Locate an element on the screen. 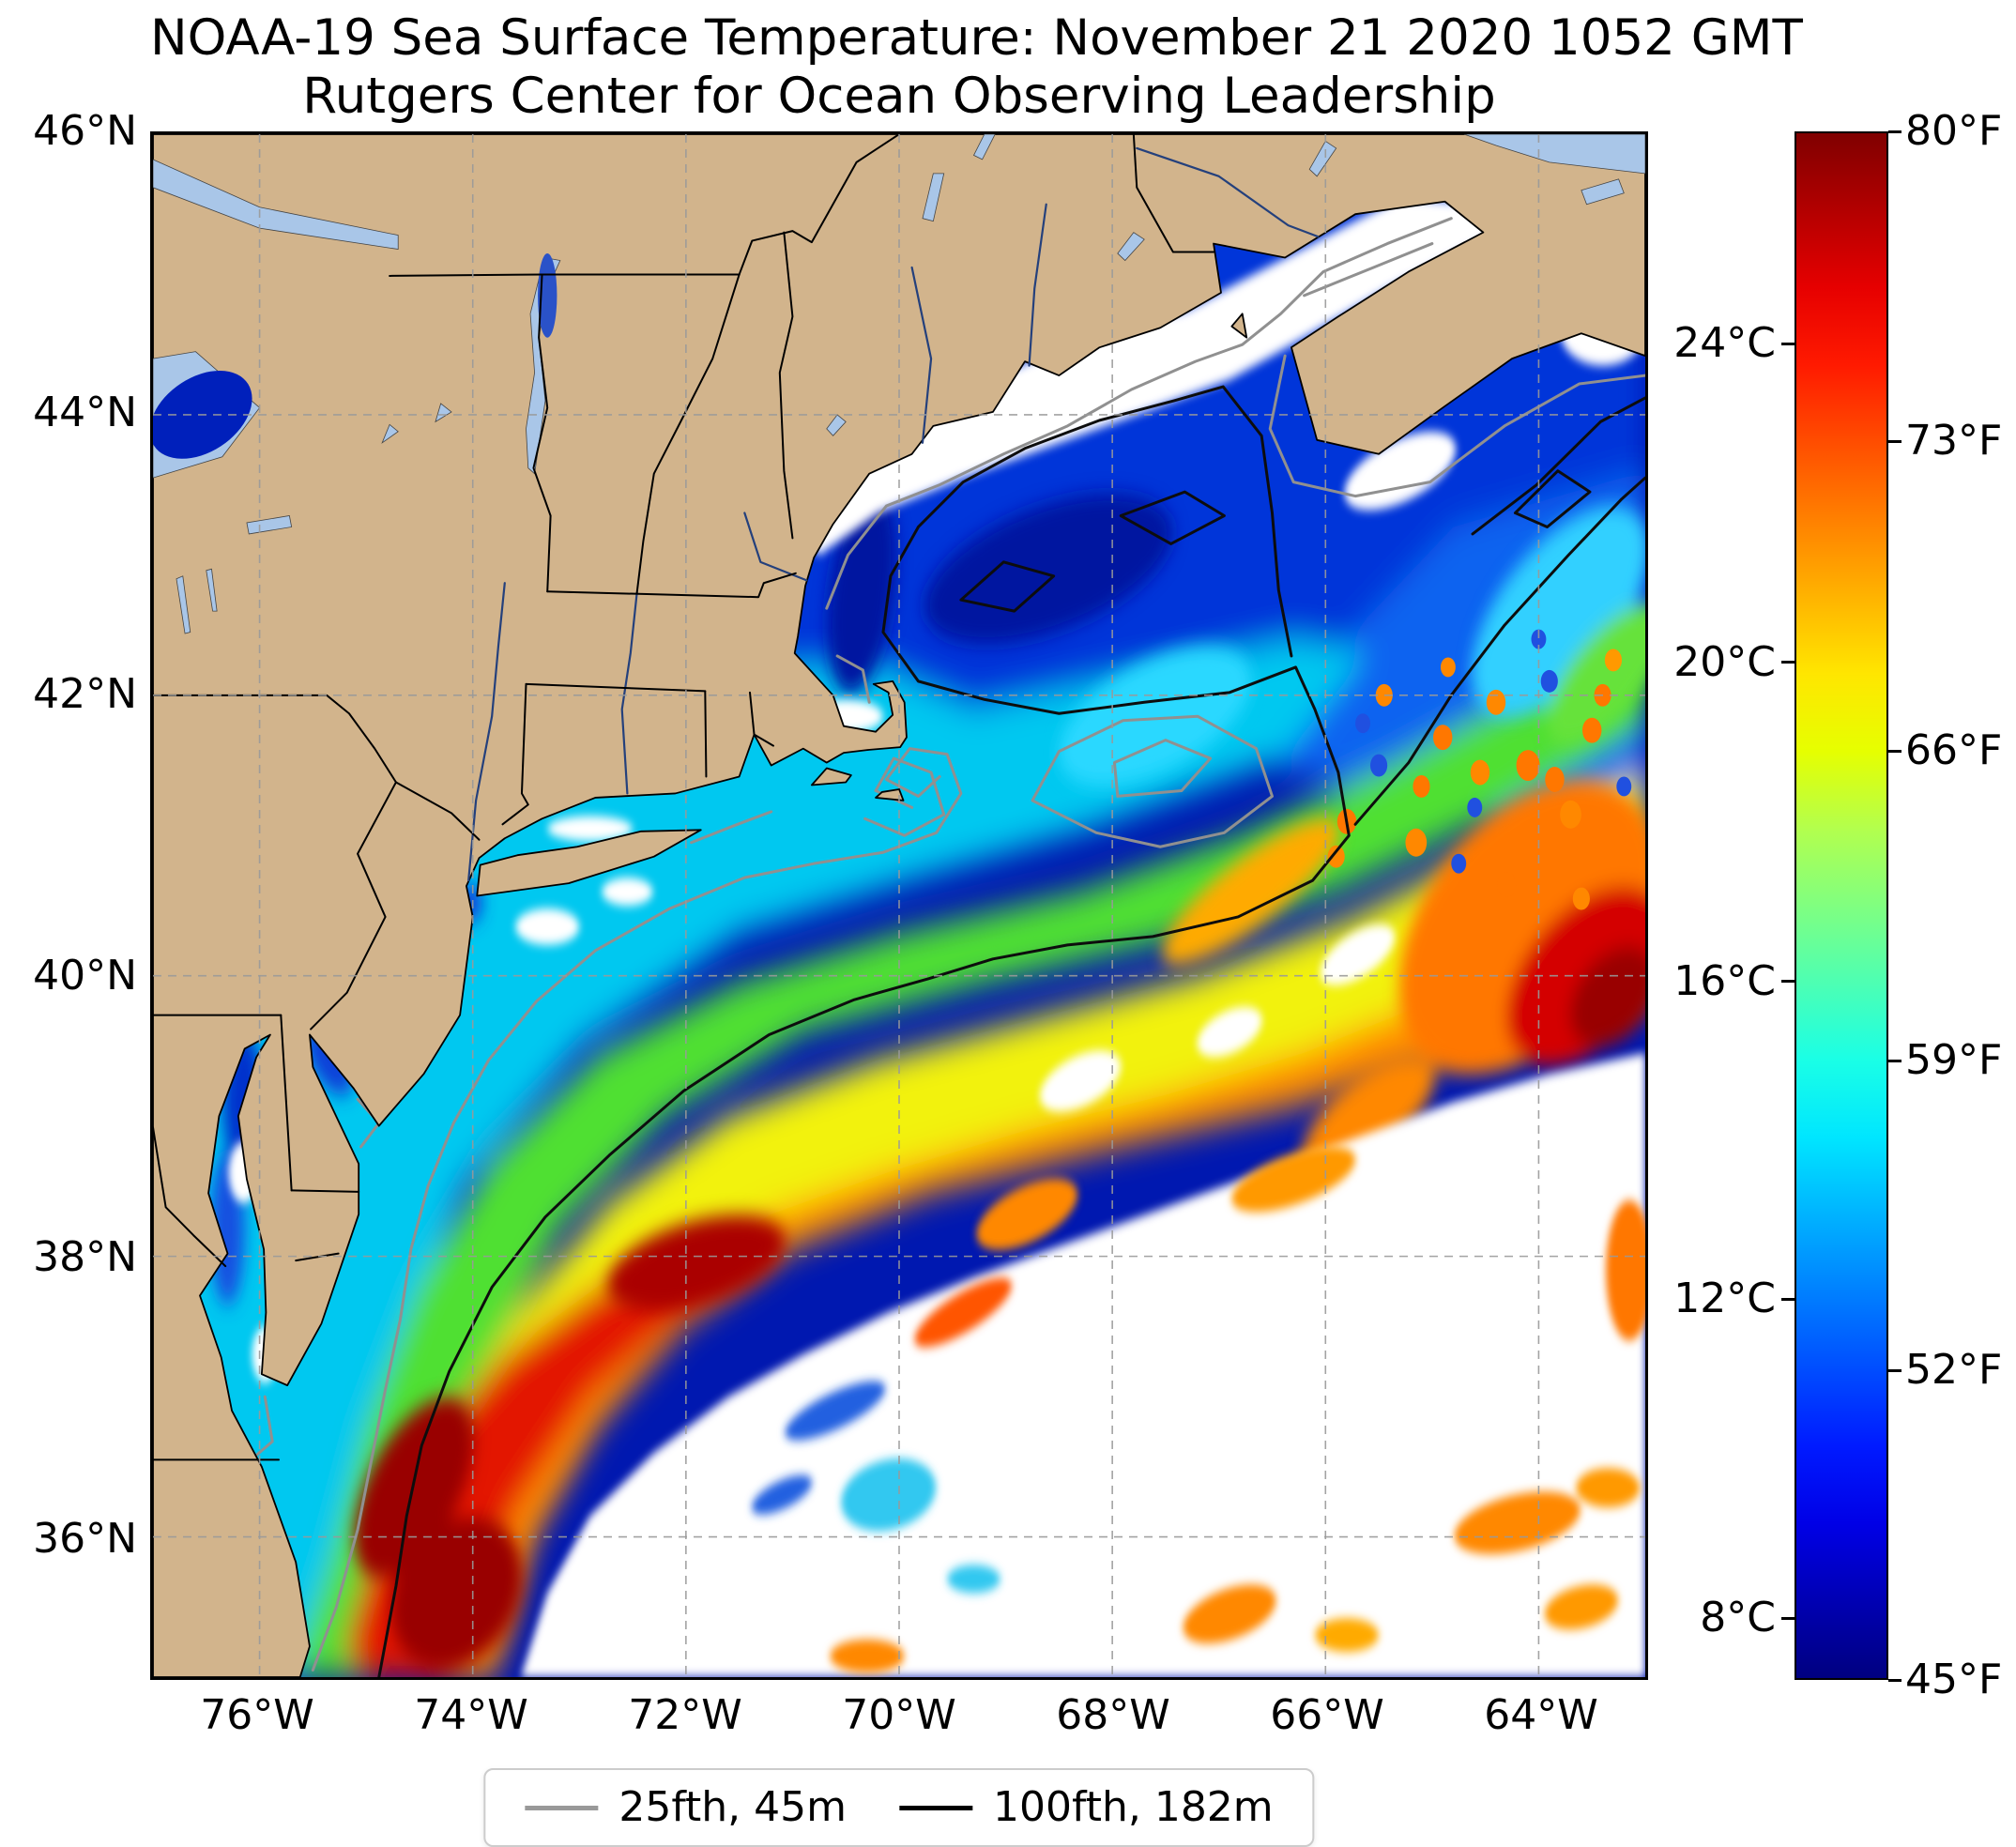 The height and width of the screenshot is (1847, 2016). lat-tick-label: 36°N is located at coordinates (85, 1539).